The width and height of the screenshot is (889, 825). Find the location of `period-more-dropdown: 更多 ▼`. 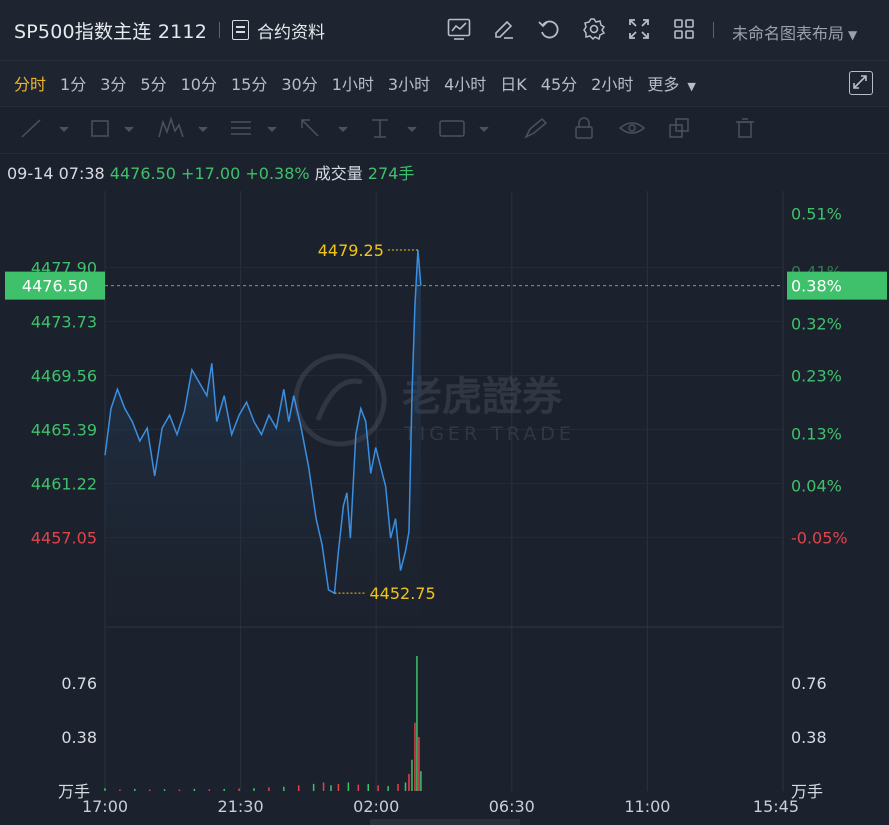

period-more-dropdown: 更多 ▼ is located at coordinates (671, 83).